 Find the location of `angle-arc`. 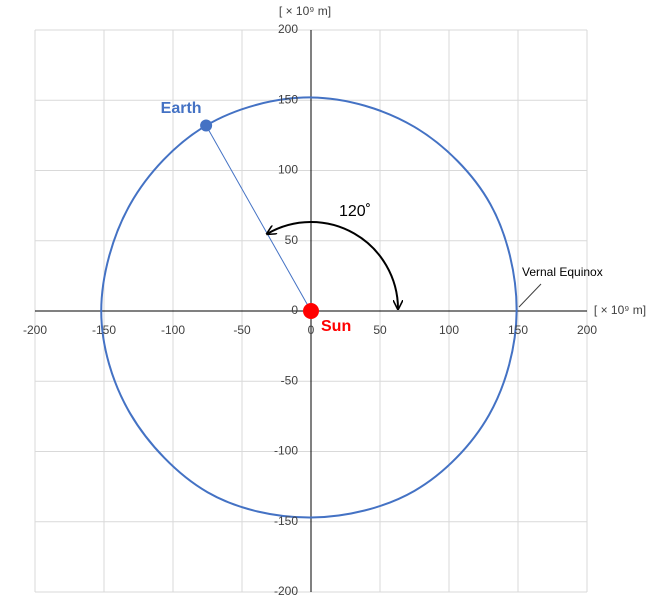

angle-arc is located at coordinates (332, 265).